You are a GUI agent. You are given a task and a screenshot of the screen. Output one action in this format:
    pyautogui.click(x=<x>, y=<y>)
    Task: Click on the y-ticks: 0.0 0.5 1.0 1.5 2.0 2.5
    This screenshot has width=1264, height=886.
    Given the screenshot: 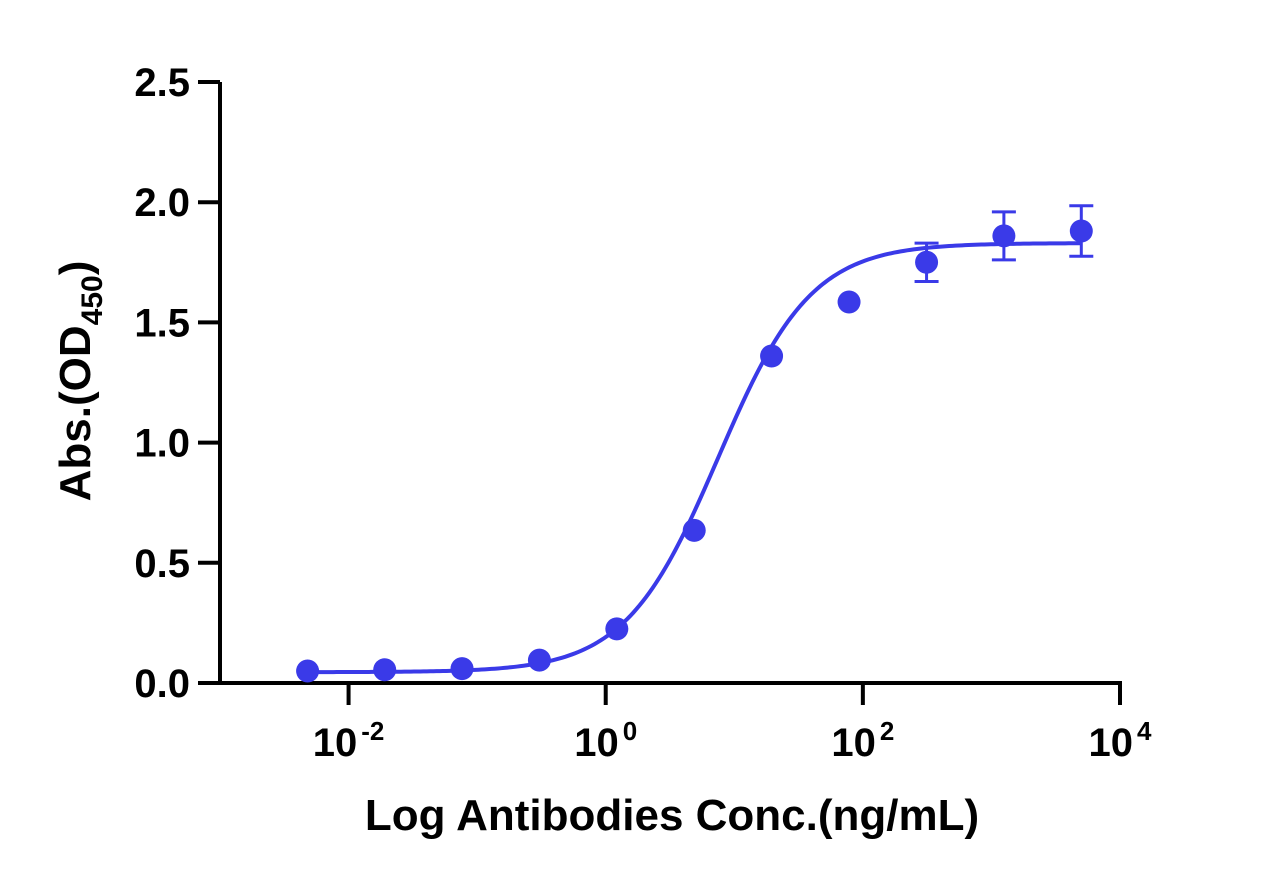 What is the action you would take?
    pyautogui.click(x=177, y=383)
    